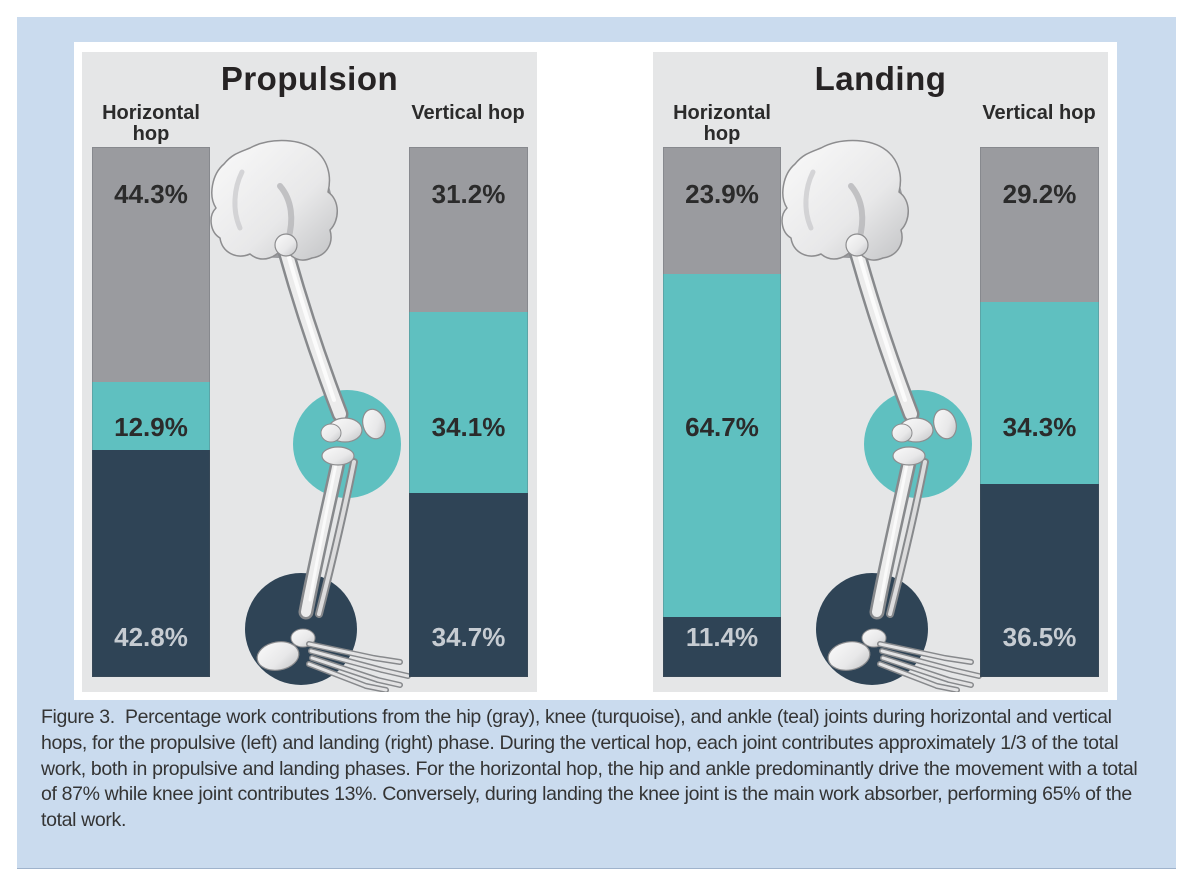 The height and width of the screenshot is (892, 1199). Describe the element at coordinates (468, 637) in the screenshot. I see `percent-label-ankle: 34.7%` at that location.